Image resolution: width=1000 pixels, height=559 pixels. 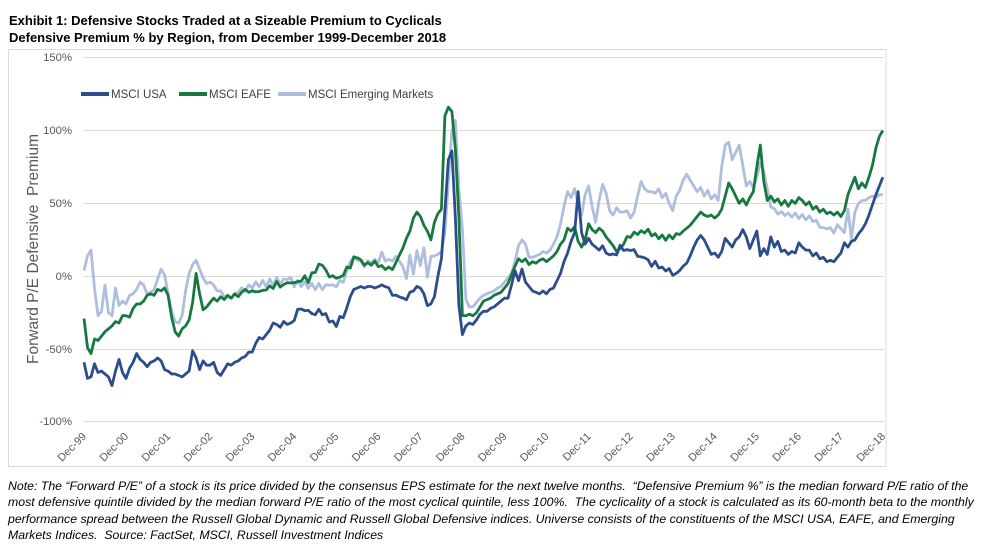 What do you see at coordinates (577, 447) in the screenshot?
I see `svg-text: Dec-11` at bounding box center [577, 447].